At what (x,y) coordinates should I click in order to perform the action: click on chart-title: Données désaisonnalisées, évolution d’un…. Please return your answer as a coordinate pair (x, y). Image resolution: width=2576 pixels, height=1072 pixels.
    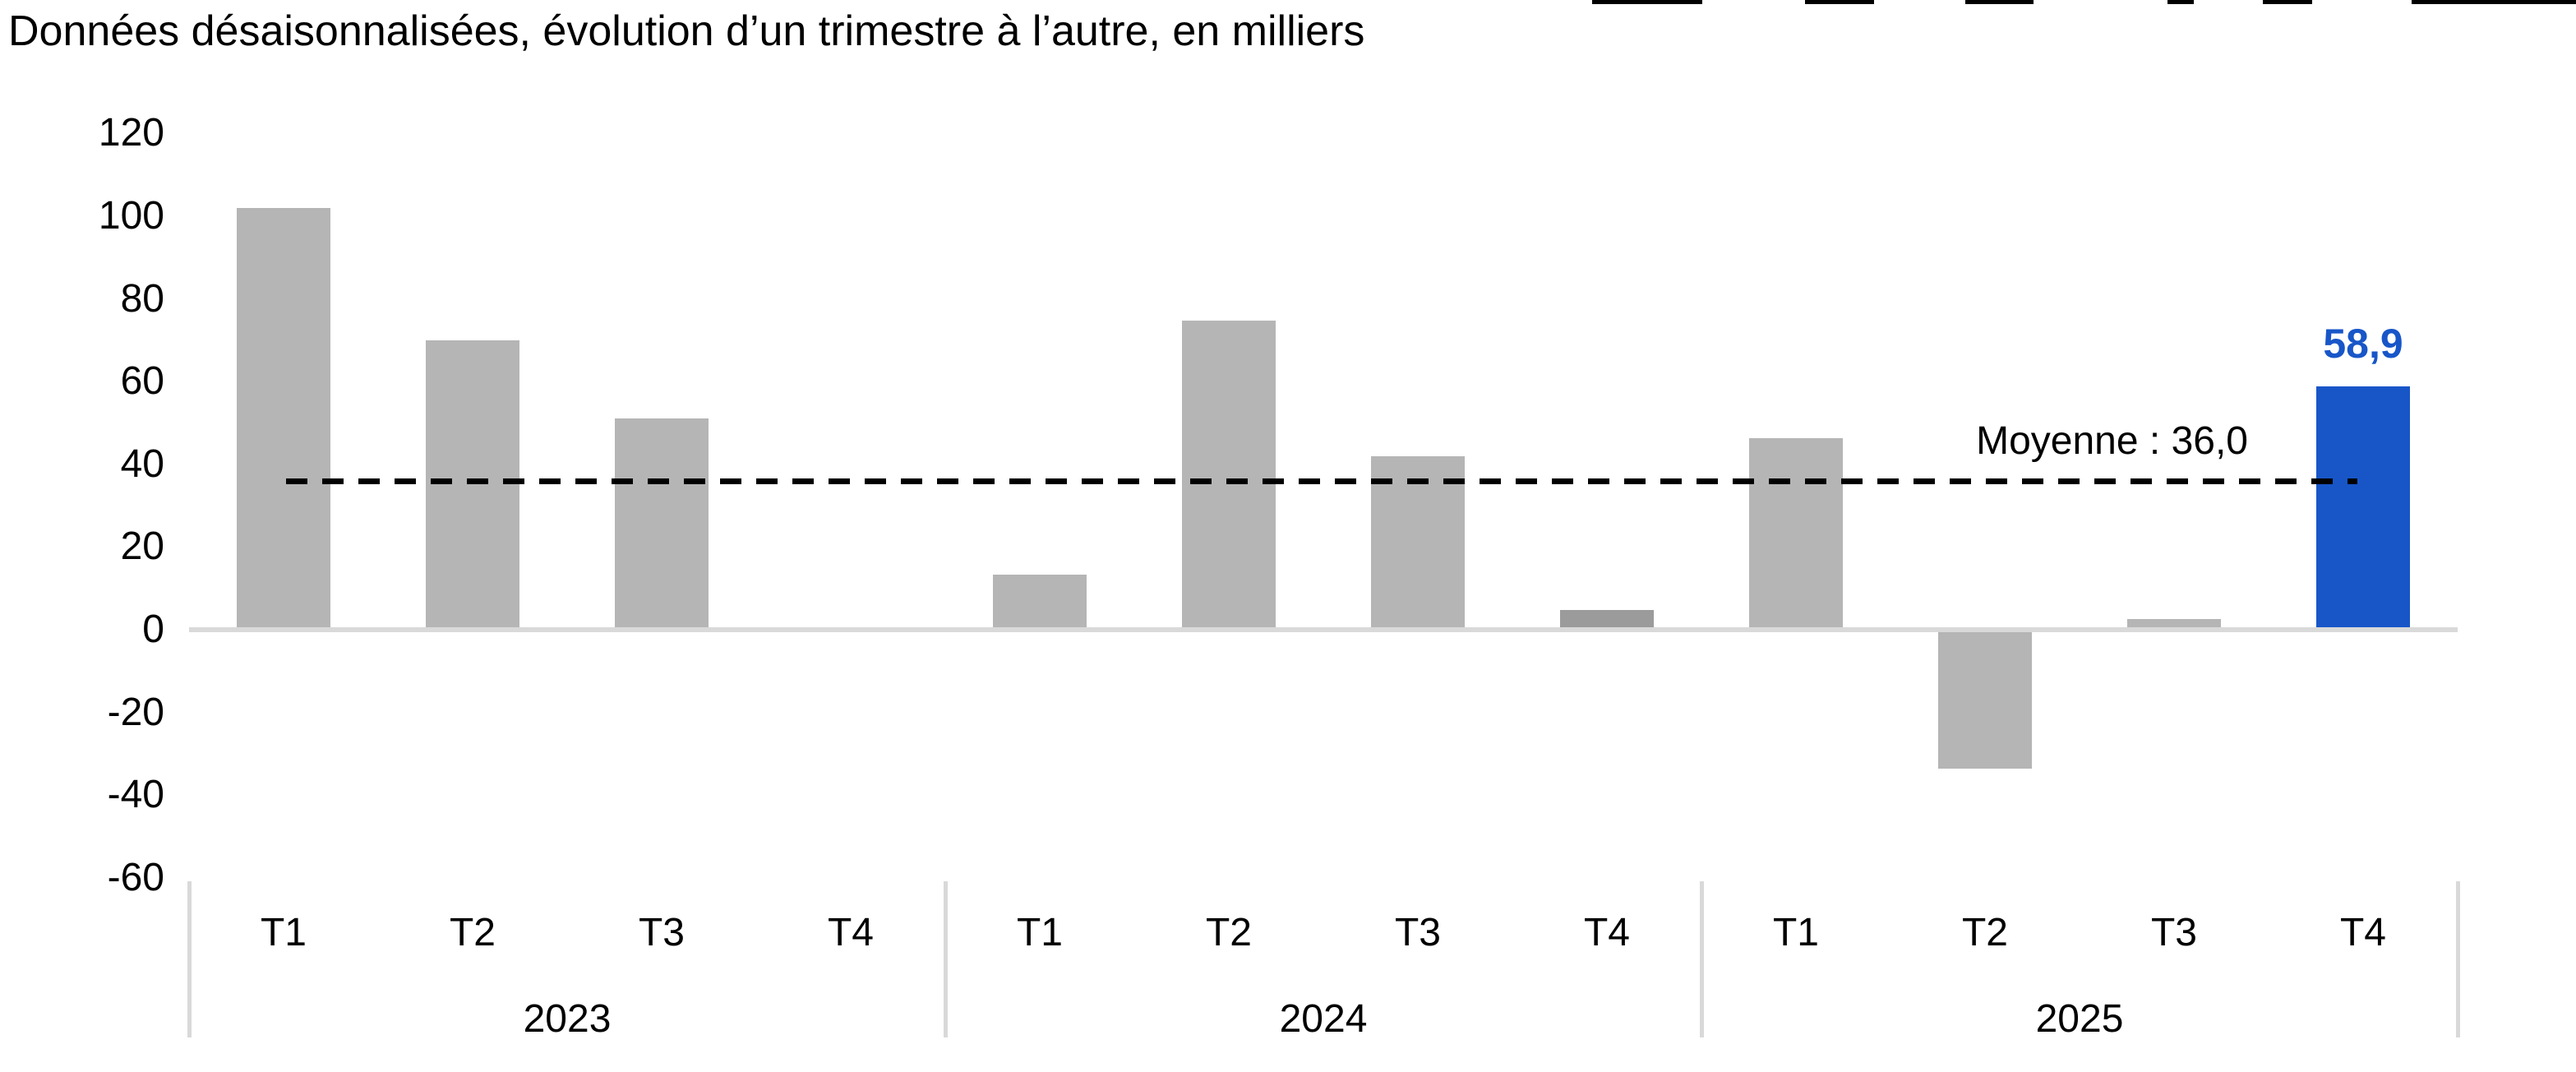
    Looking at the image, I should click on (687, 31).